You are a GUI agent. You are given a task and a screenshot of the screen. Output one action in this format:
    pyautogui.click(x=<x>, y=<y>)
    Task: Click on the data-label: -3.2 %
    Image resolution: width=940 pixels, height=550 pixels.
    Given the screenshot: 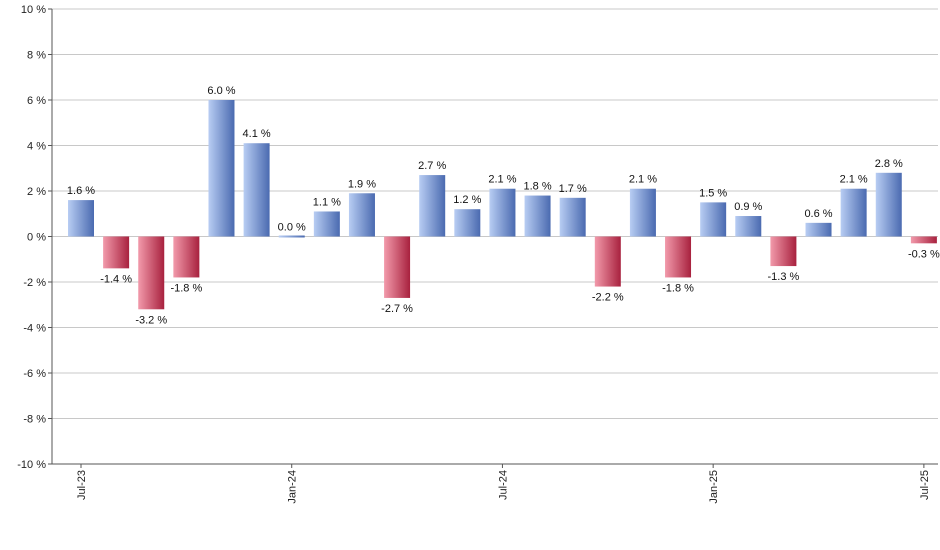 What is the action you would take?
    pyautogui.click(x=151, y=320)
    